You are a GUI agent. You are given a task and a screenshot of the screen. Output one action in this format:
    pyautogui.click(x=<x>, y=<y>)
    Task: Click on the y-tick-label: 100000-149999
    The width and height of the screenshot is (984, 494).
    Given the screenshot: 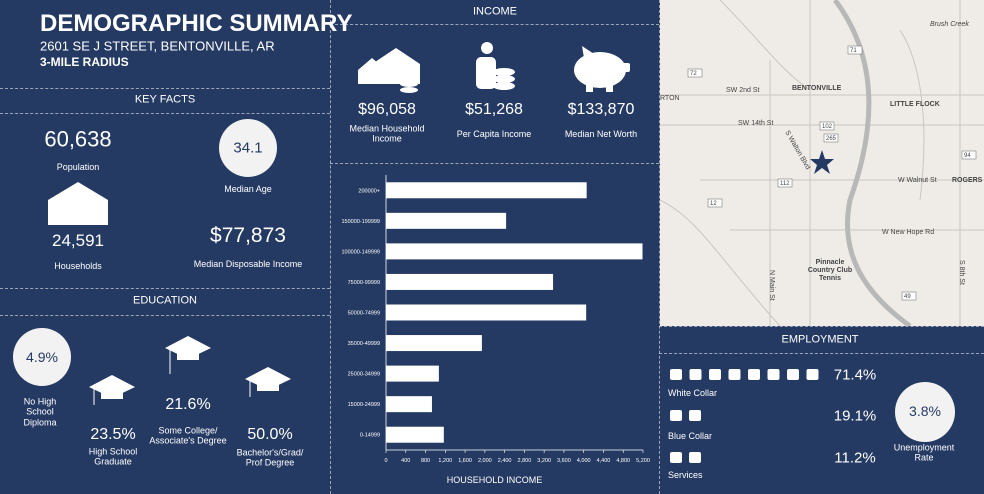 What is the action you would take?
    pyautogui.click(x=360, y=252)
    